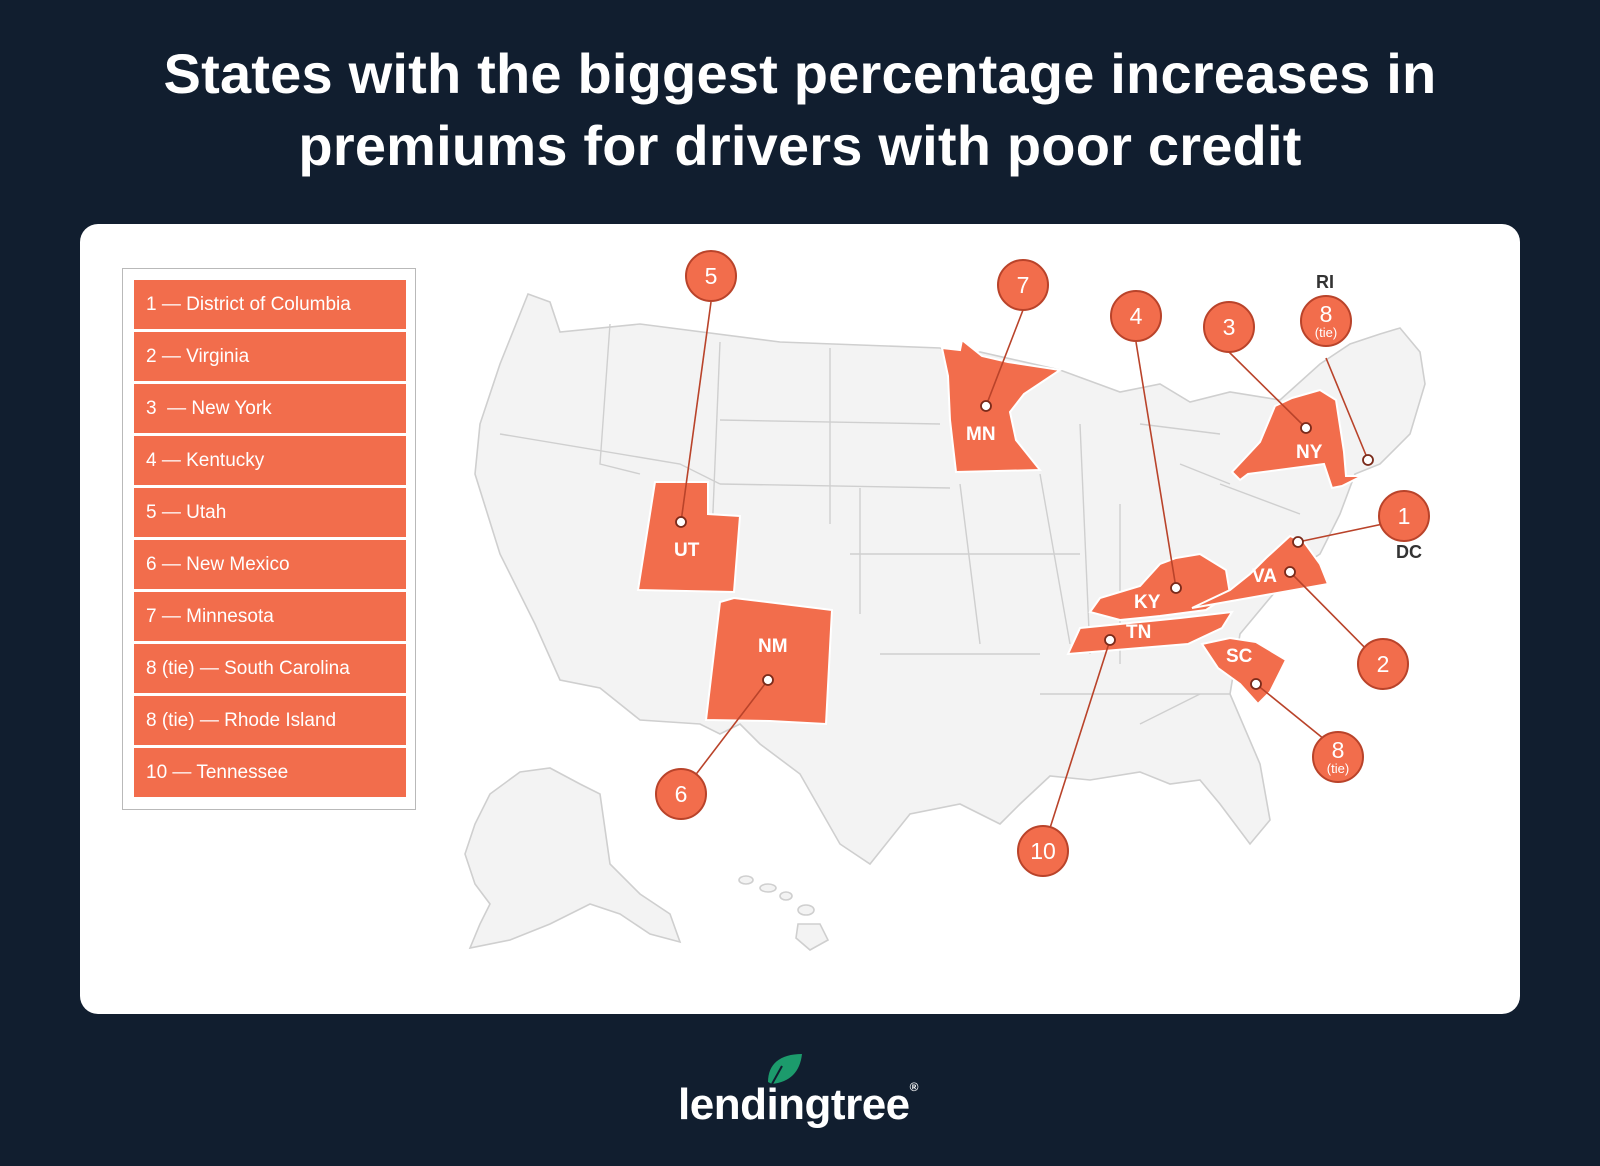 Image resolution: width=1600 pixels, height=1166 pixels. What do you see at coordinates (1001, 406) in the screenshot?
I see `state-minnesota` at bounding box center [1001, 406].